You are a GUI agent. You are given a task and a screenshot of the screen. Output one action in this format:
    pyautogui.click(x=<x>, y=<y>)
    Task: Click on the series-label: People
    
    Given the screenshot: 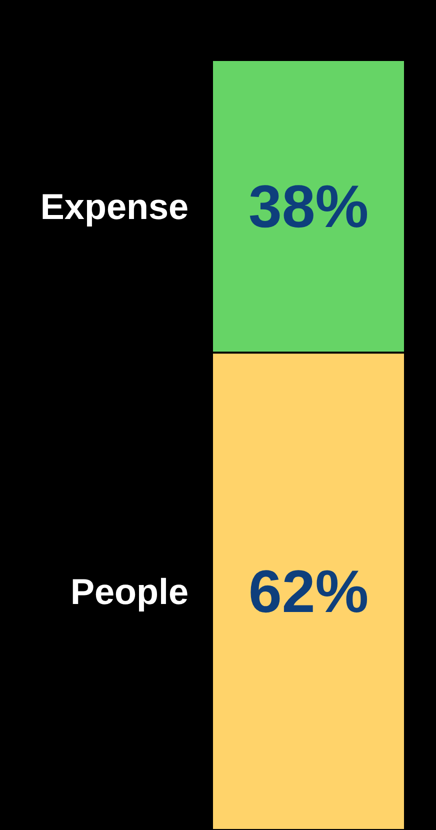 What is the action you would take?
    pyautogui.click(x=129, y=591)
    